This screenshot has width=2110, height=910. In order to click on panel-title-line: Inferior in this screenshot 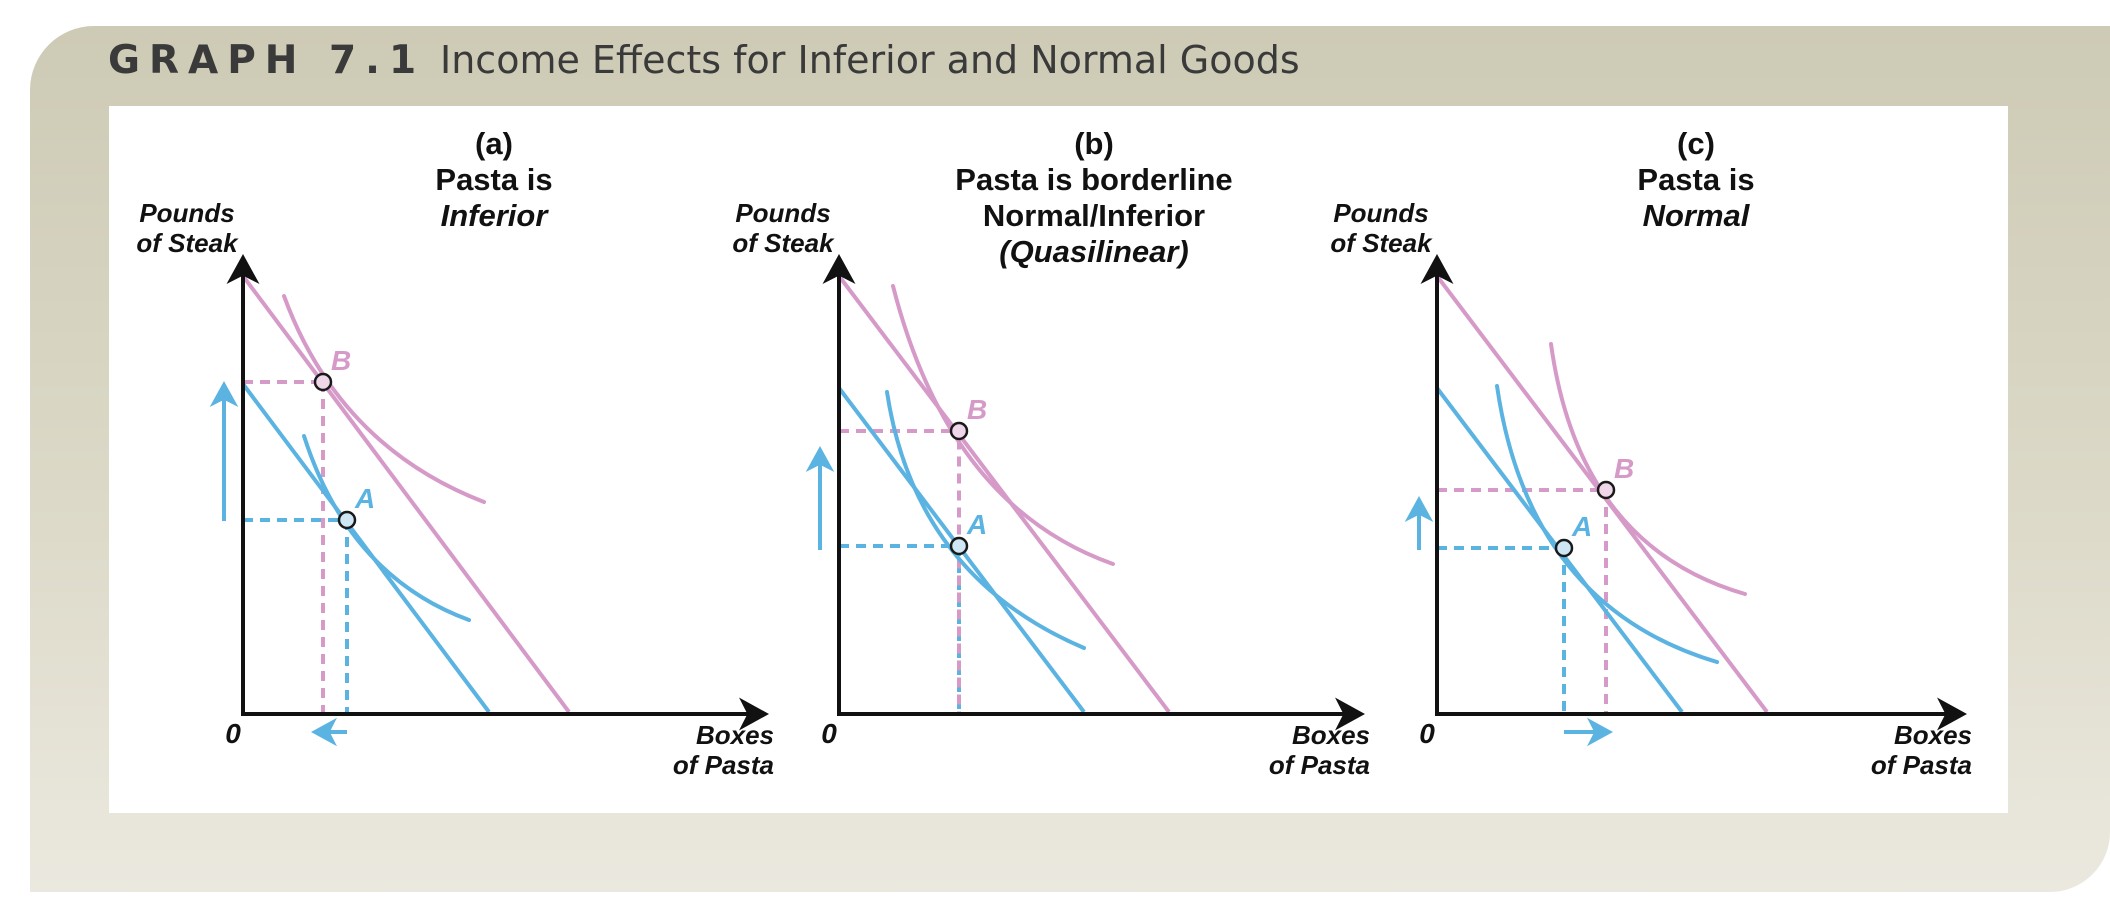, I will do `click(495, 215)`.